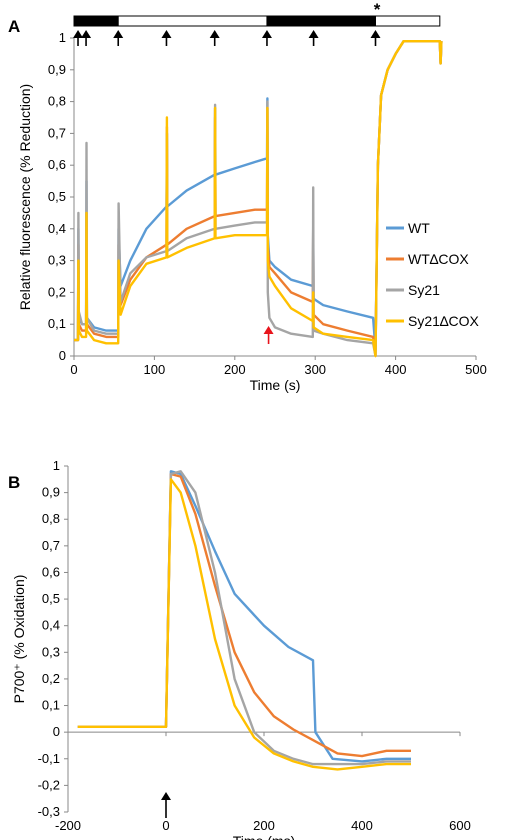  I want to click on x-tick-label: 100, so click(155, 369).